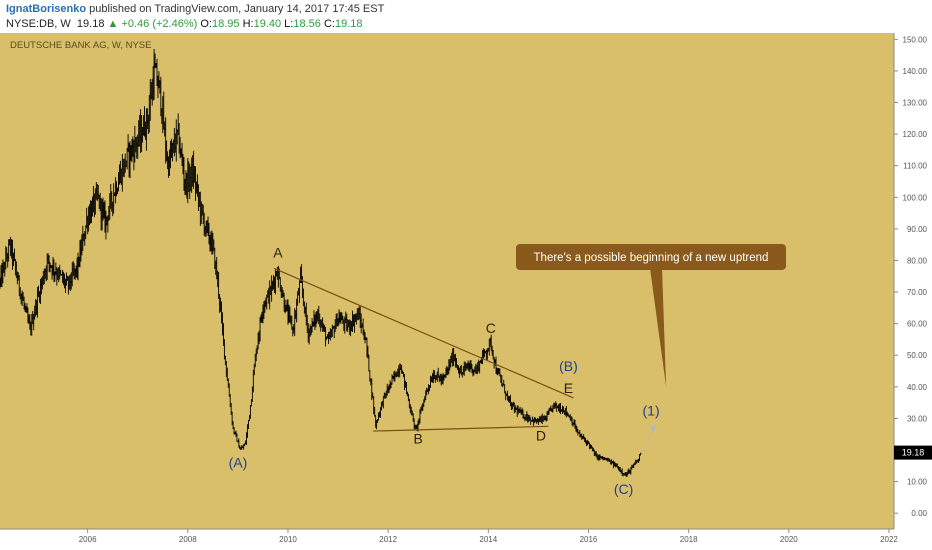  Describe the element at coordinates (90, 24) in the screenshot. I see `last-price-value: 19.18` at that location.